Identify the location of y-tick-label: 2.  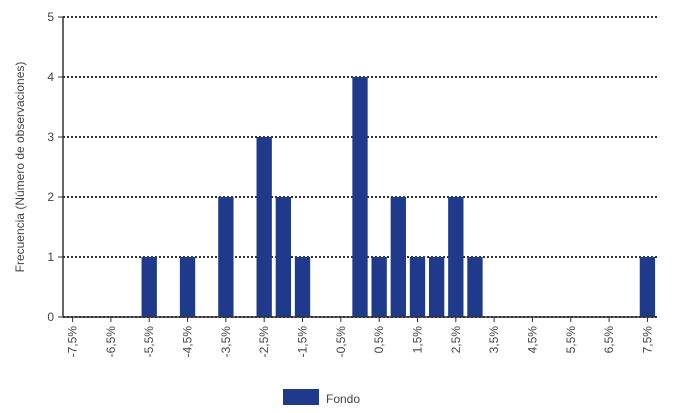
(50, 197).